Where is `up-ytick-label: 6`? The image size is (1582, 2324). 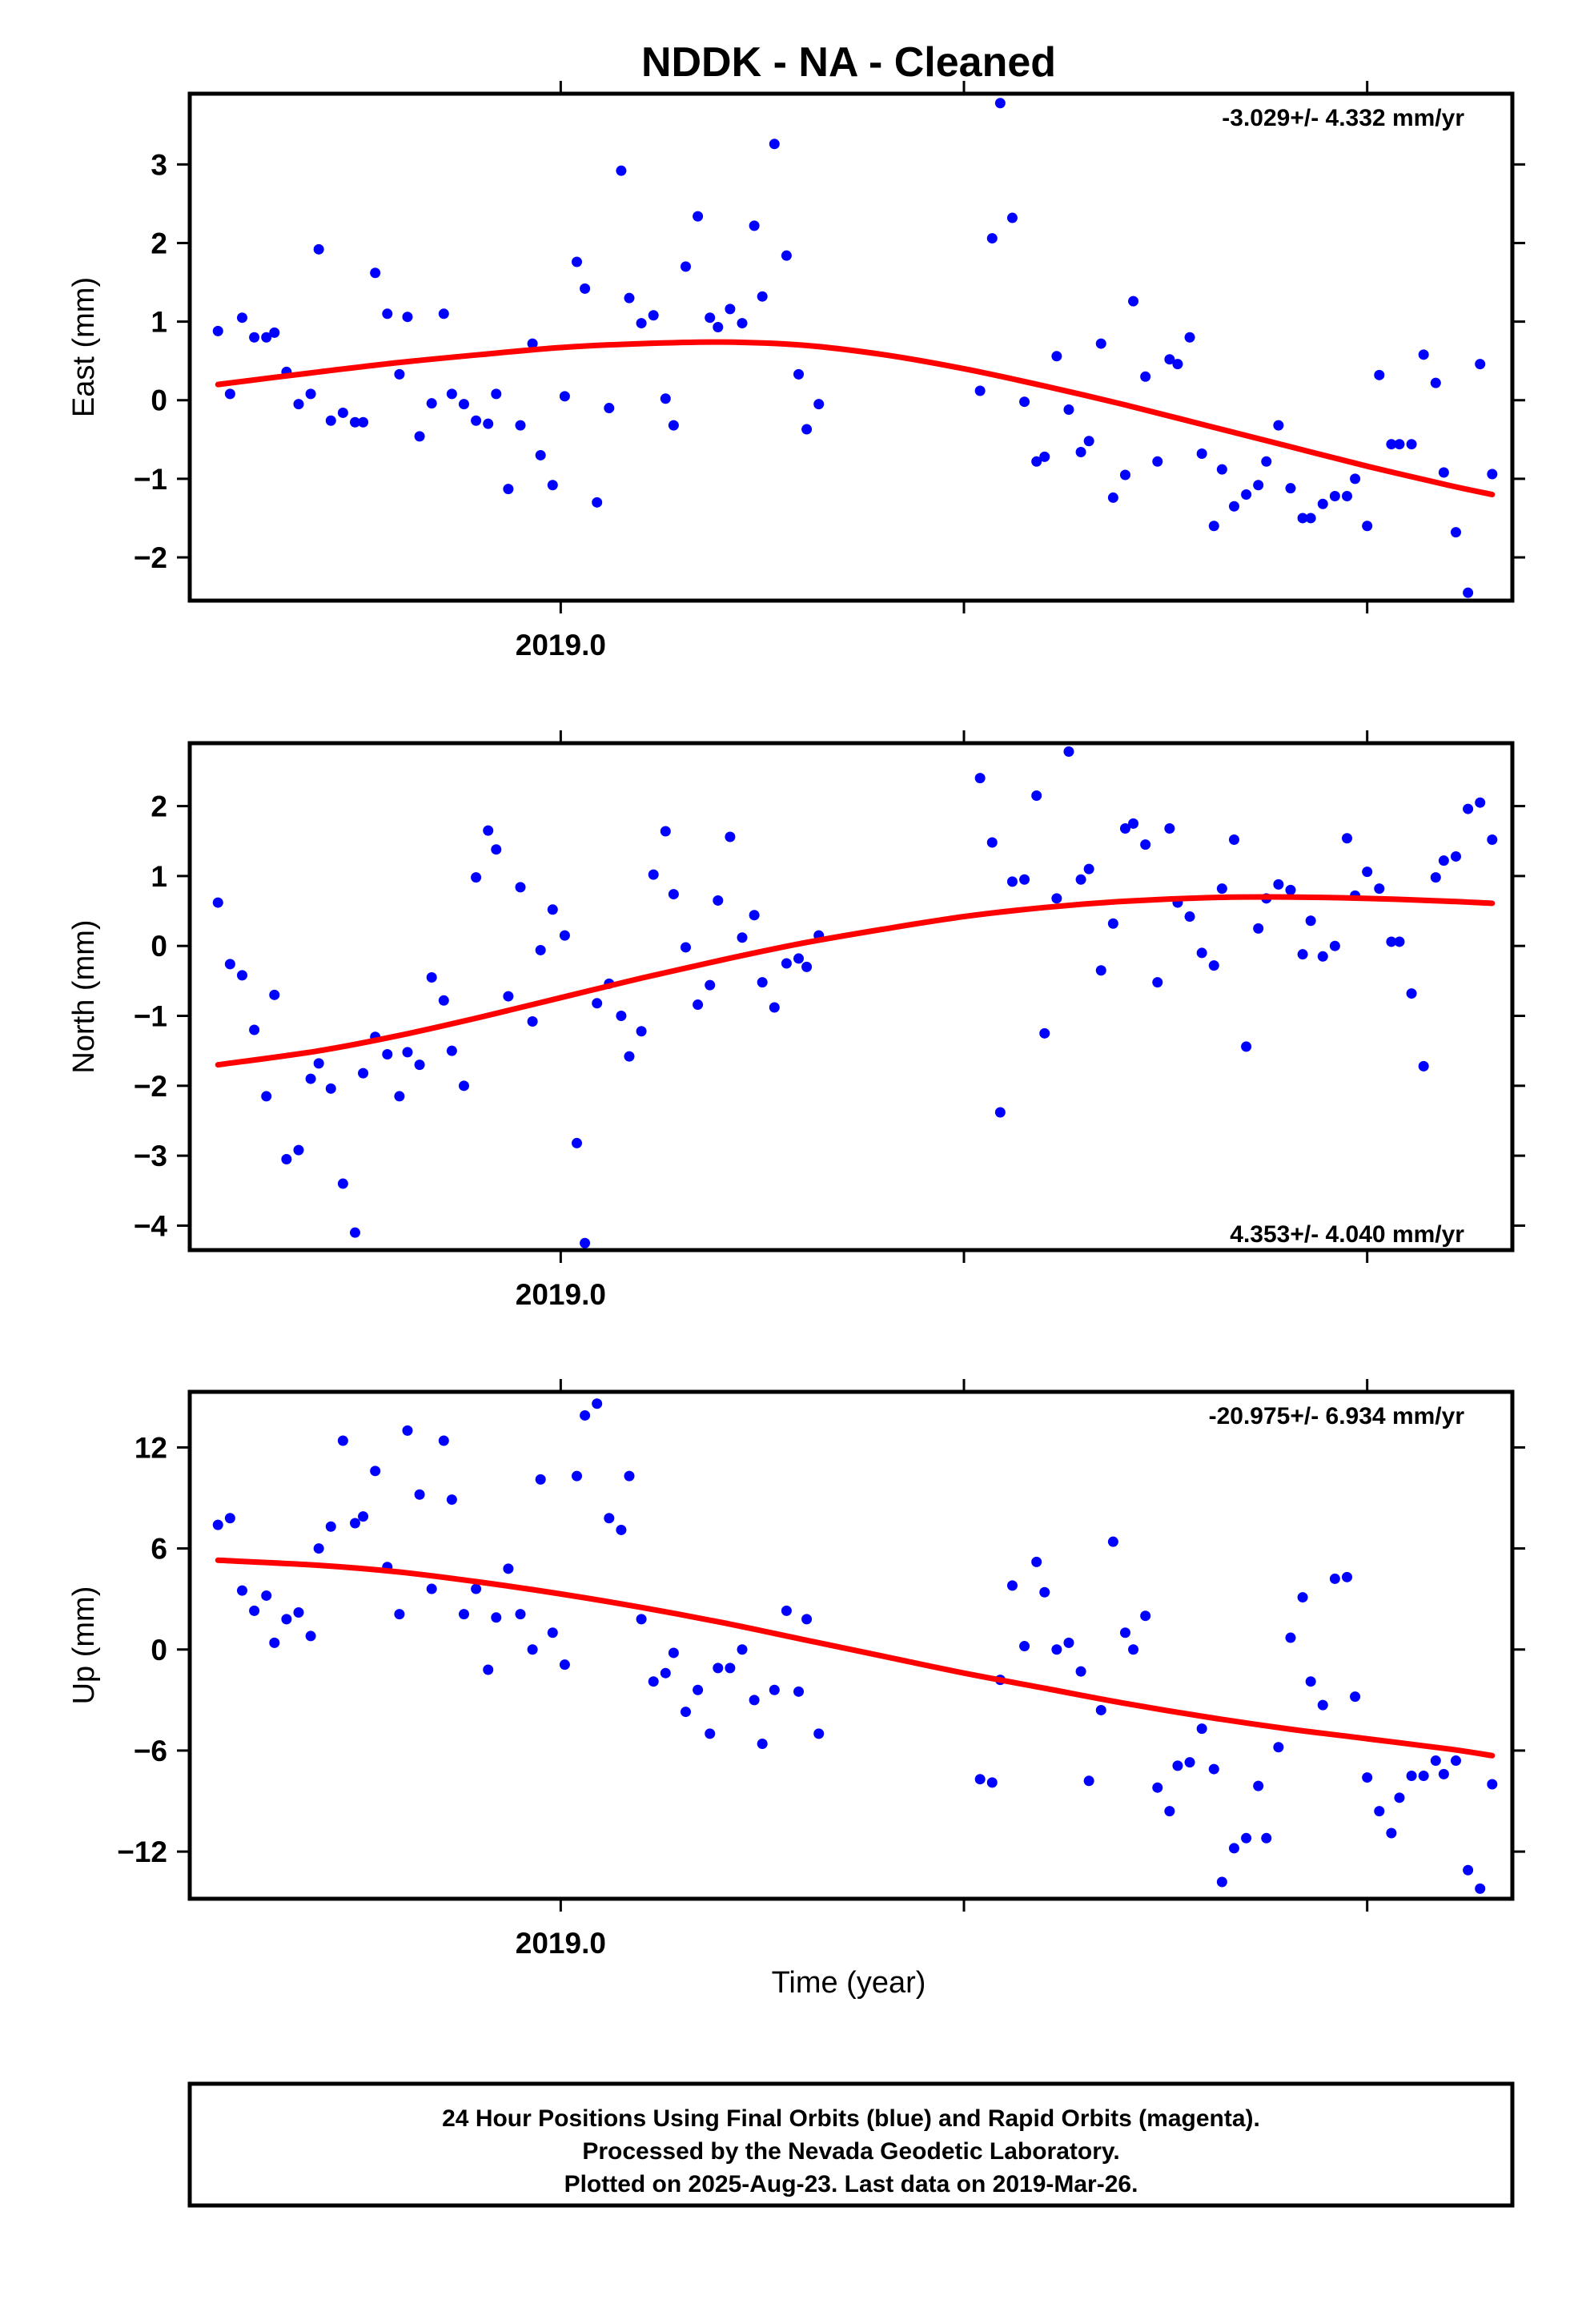 up-ytick-label: 6 is located at coordinates (159, 1550).